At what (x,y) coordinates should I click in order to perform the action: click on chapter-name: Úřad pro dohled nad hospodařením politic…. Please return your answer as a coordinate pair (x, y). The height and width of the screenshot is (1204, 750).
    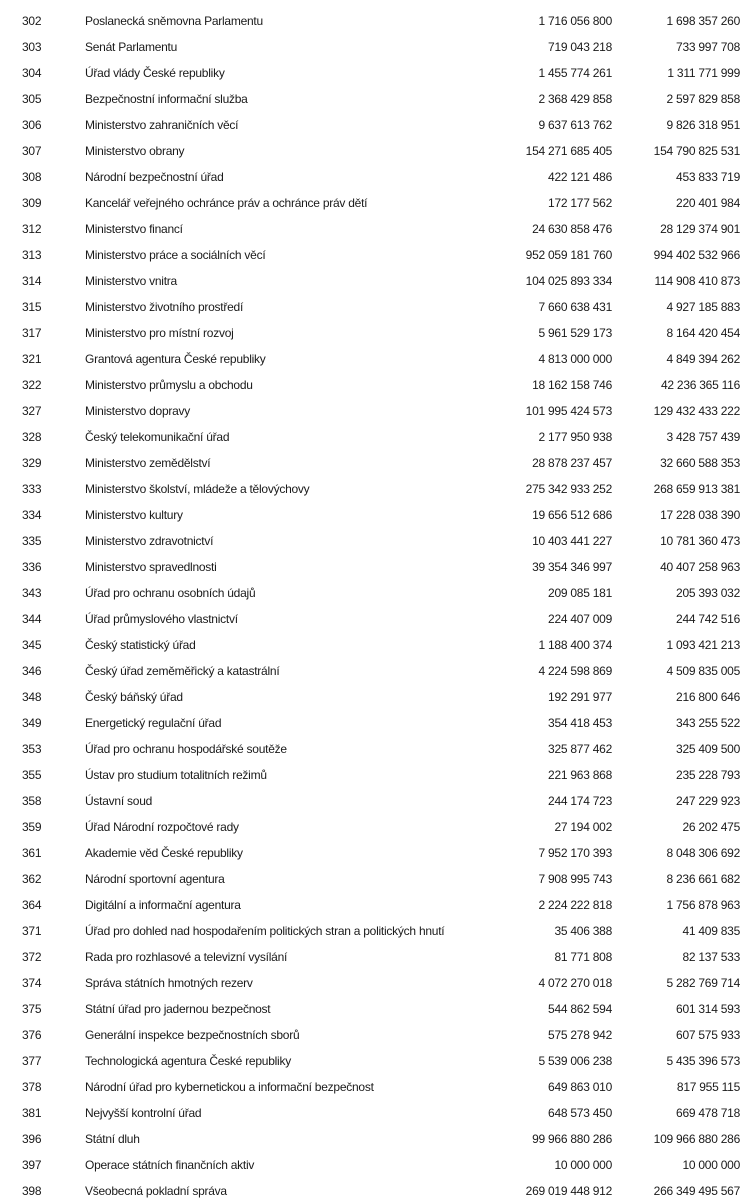
    Looking at the image, I should click on (265, 931).